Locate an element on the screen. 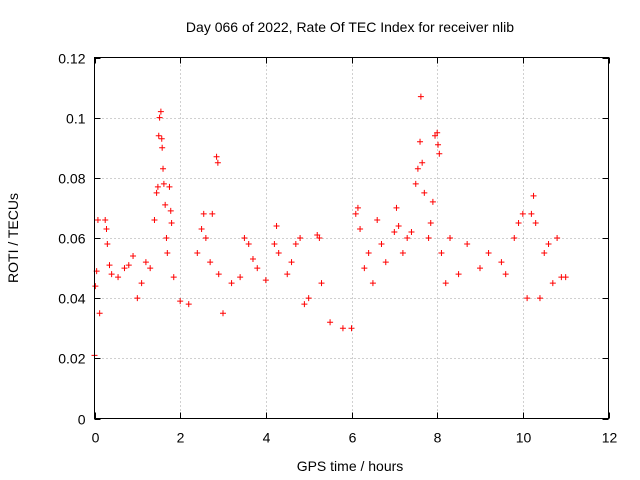 This screenshot has height=480, width=640. y-axis-label: ROTI / TECUs is located at coordinates (13, 238).